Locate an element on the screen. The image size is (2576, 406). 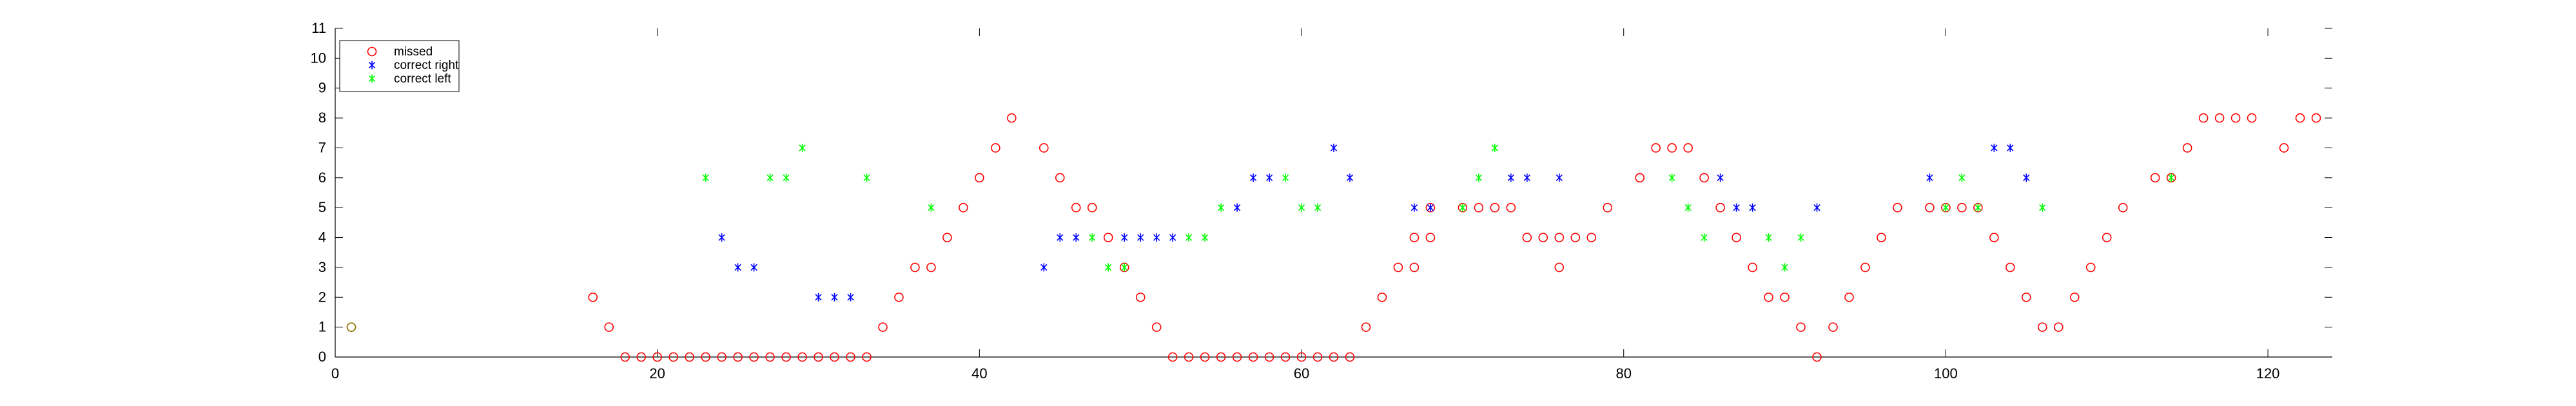
x-tick-label: 100 is located at coordinates (1946, 374).